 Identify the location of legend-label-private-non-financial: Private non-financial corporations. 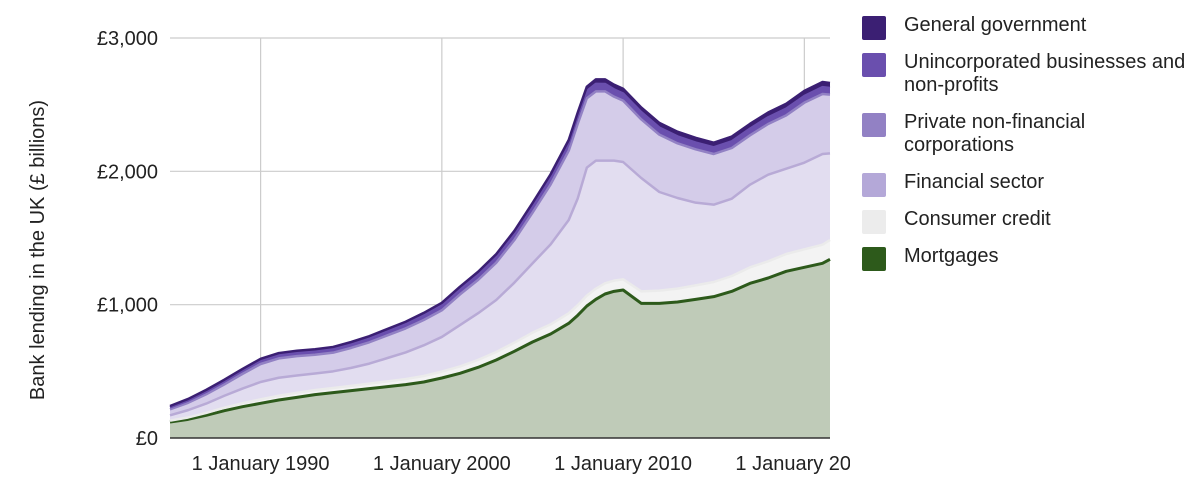
(995, 133).